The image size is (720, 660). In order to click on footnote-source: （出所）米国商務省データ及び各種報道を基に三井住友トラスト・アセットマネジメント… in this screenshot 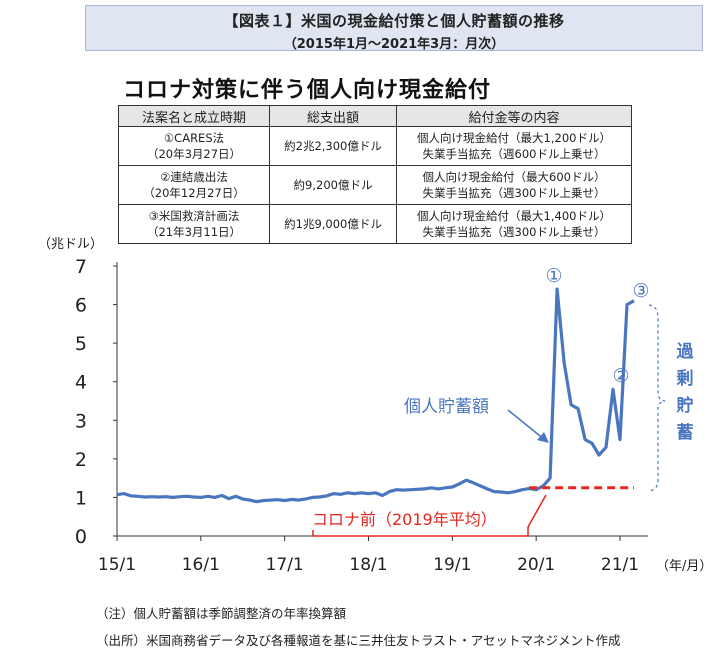, I will do `click(358, 640)`.